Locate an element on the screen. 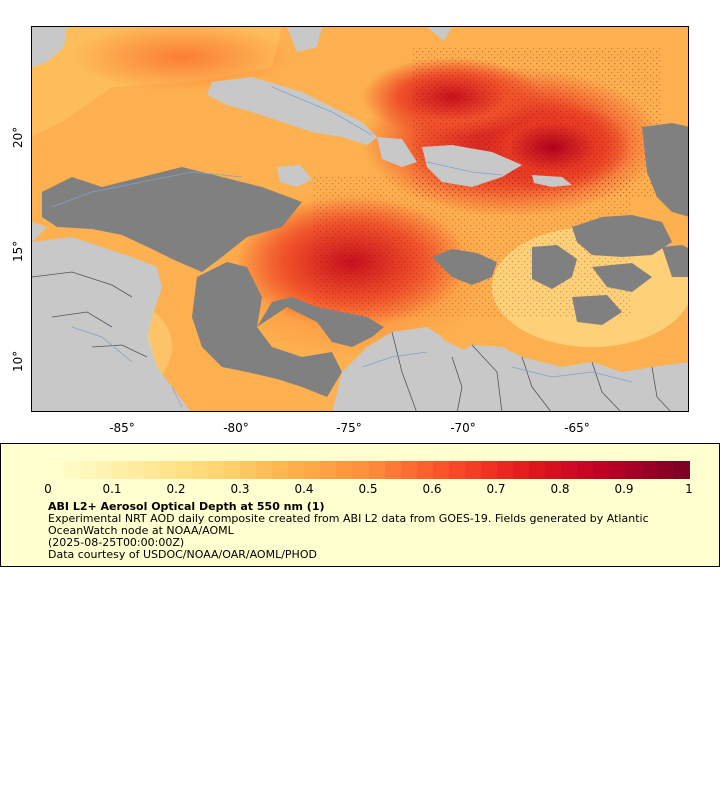 The width and height of the screenshot is (720, 800). lon-label-minus-70: -70° is located at coordinates (463, 428).